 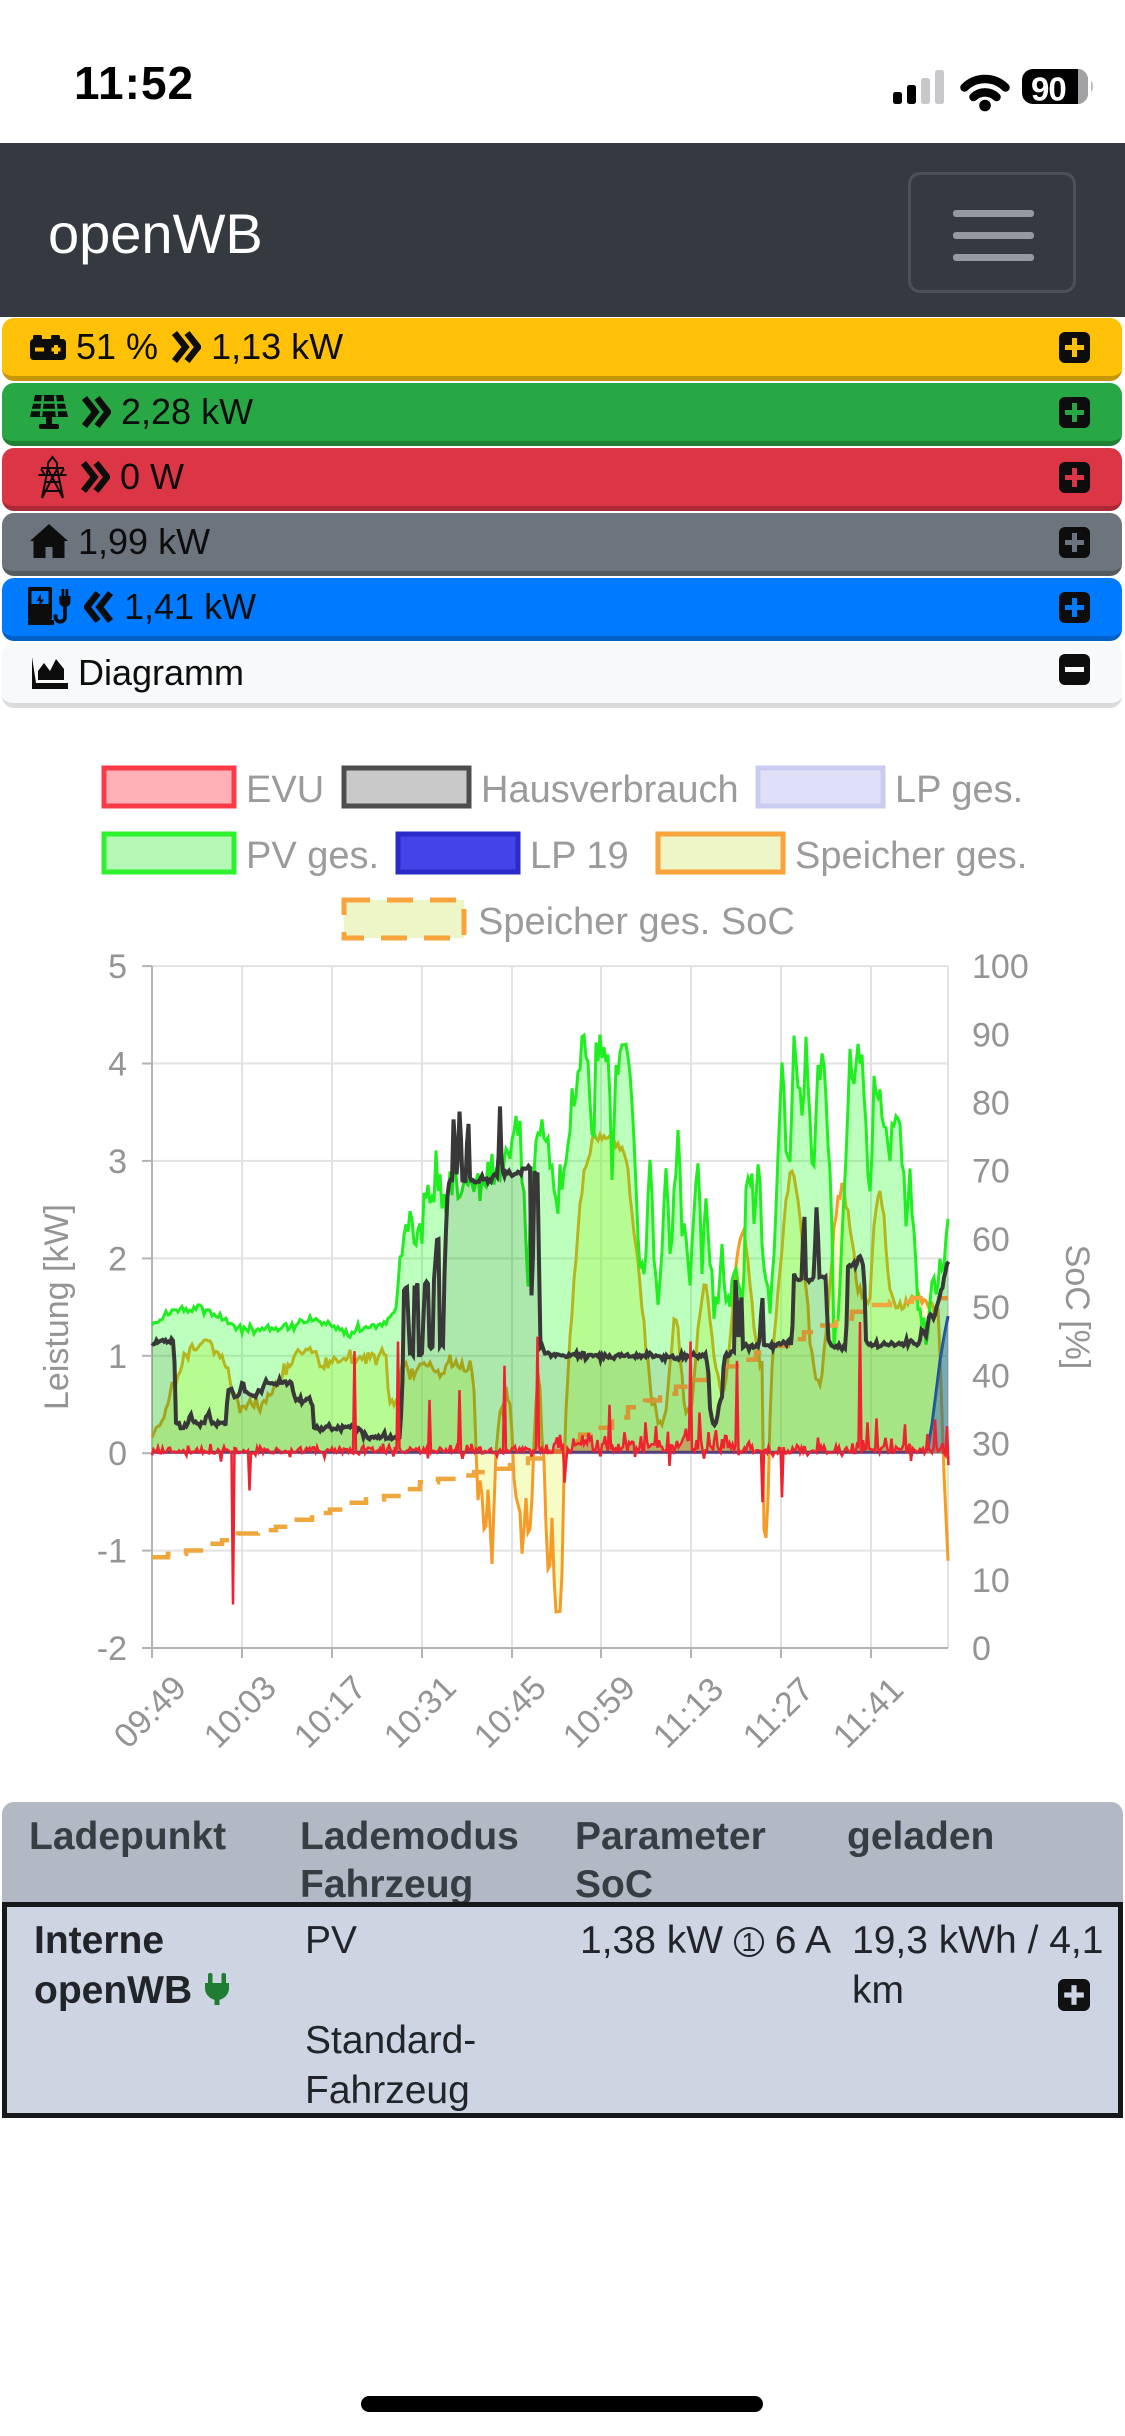 I want to click on svg-text: 80, so click(x=991, y=1104).